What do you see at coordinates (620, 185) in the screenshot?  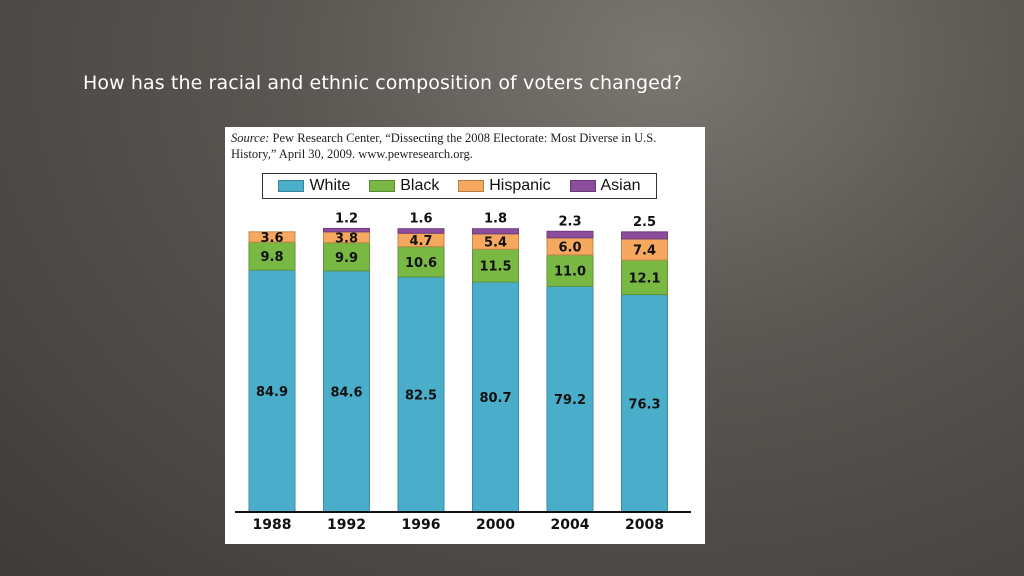 I see `legend-label-asian: Asian` at bounding box center [620, 185].